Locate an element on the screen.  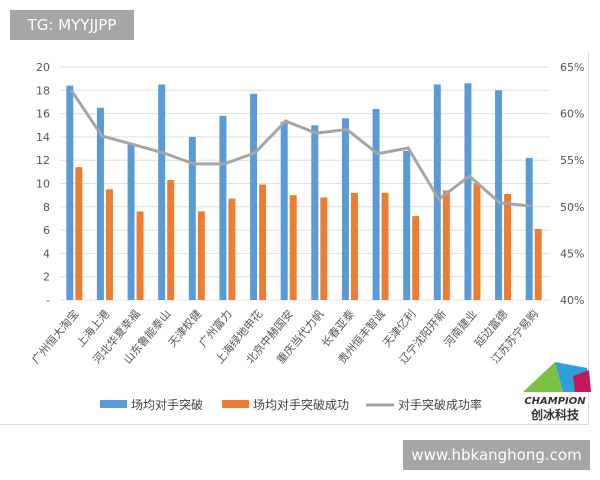
y-left-tick: 20 is located at coordinates (43, 67).